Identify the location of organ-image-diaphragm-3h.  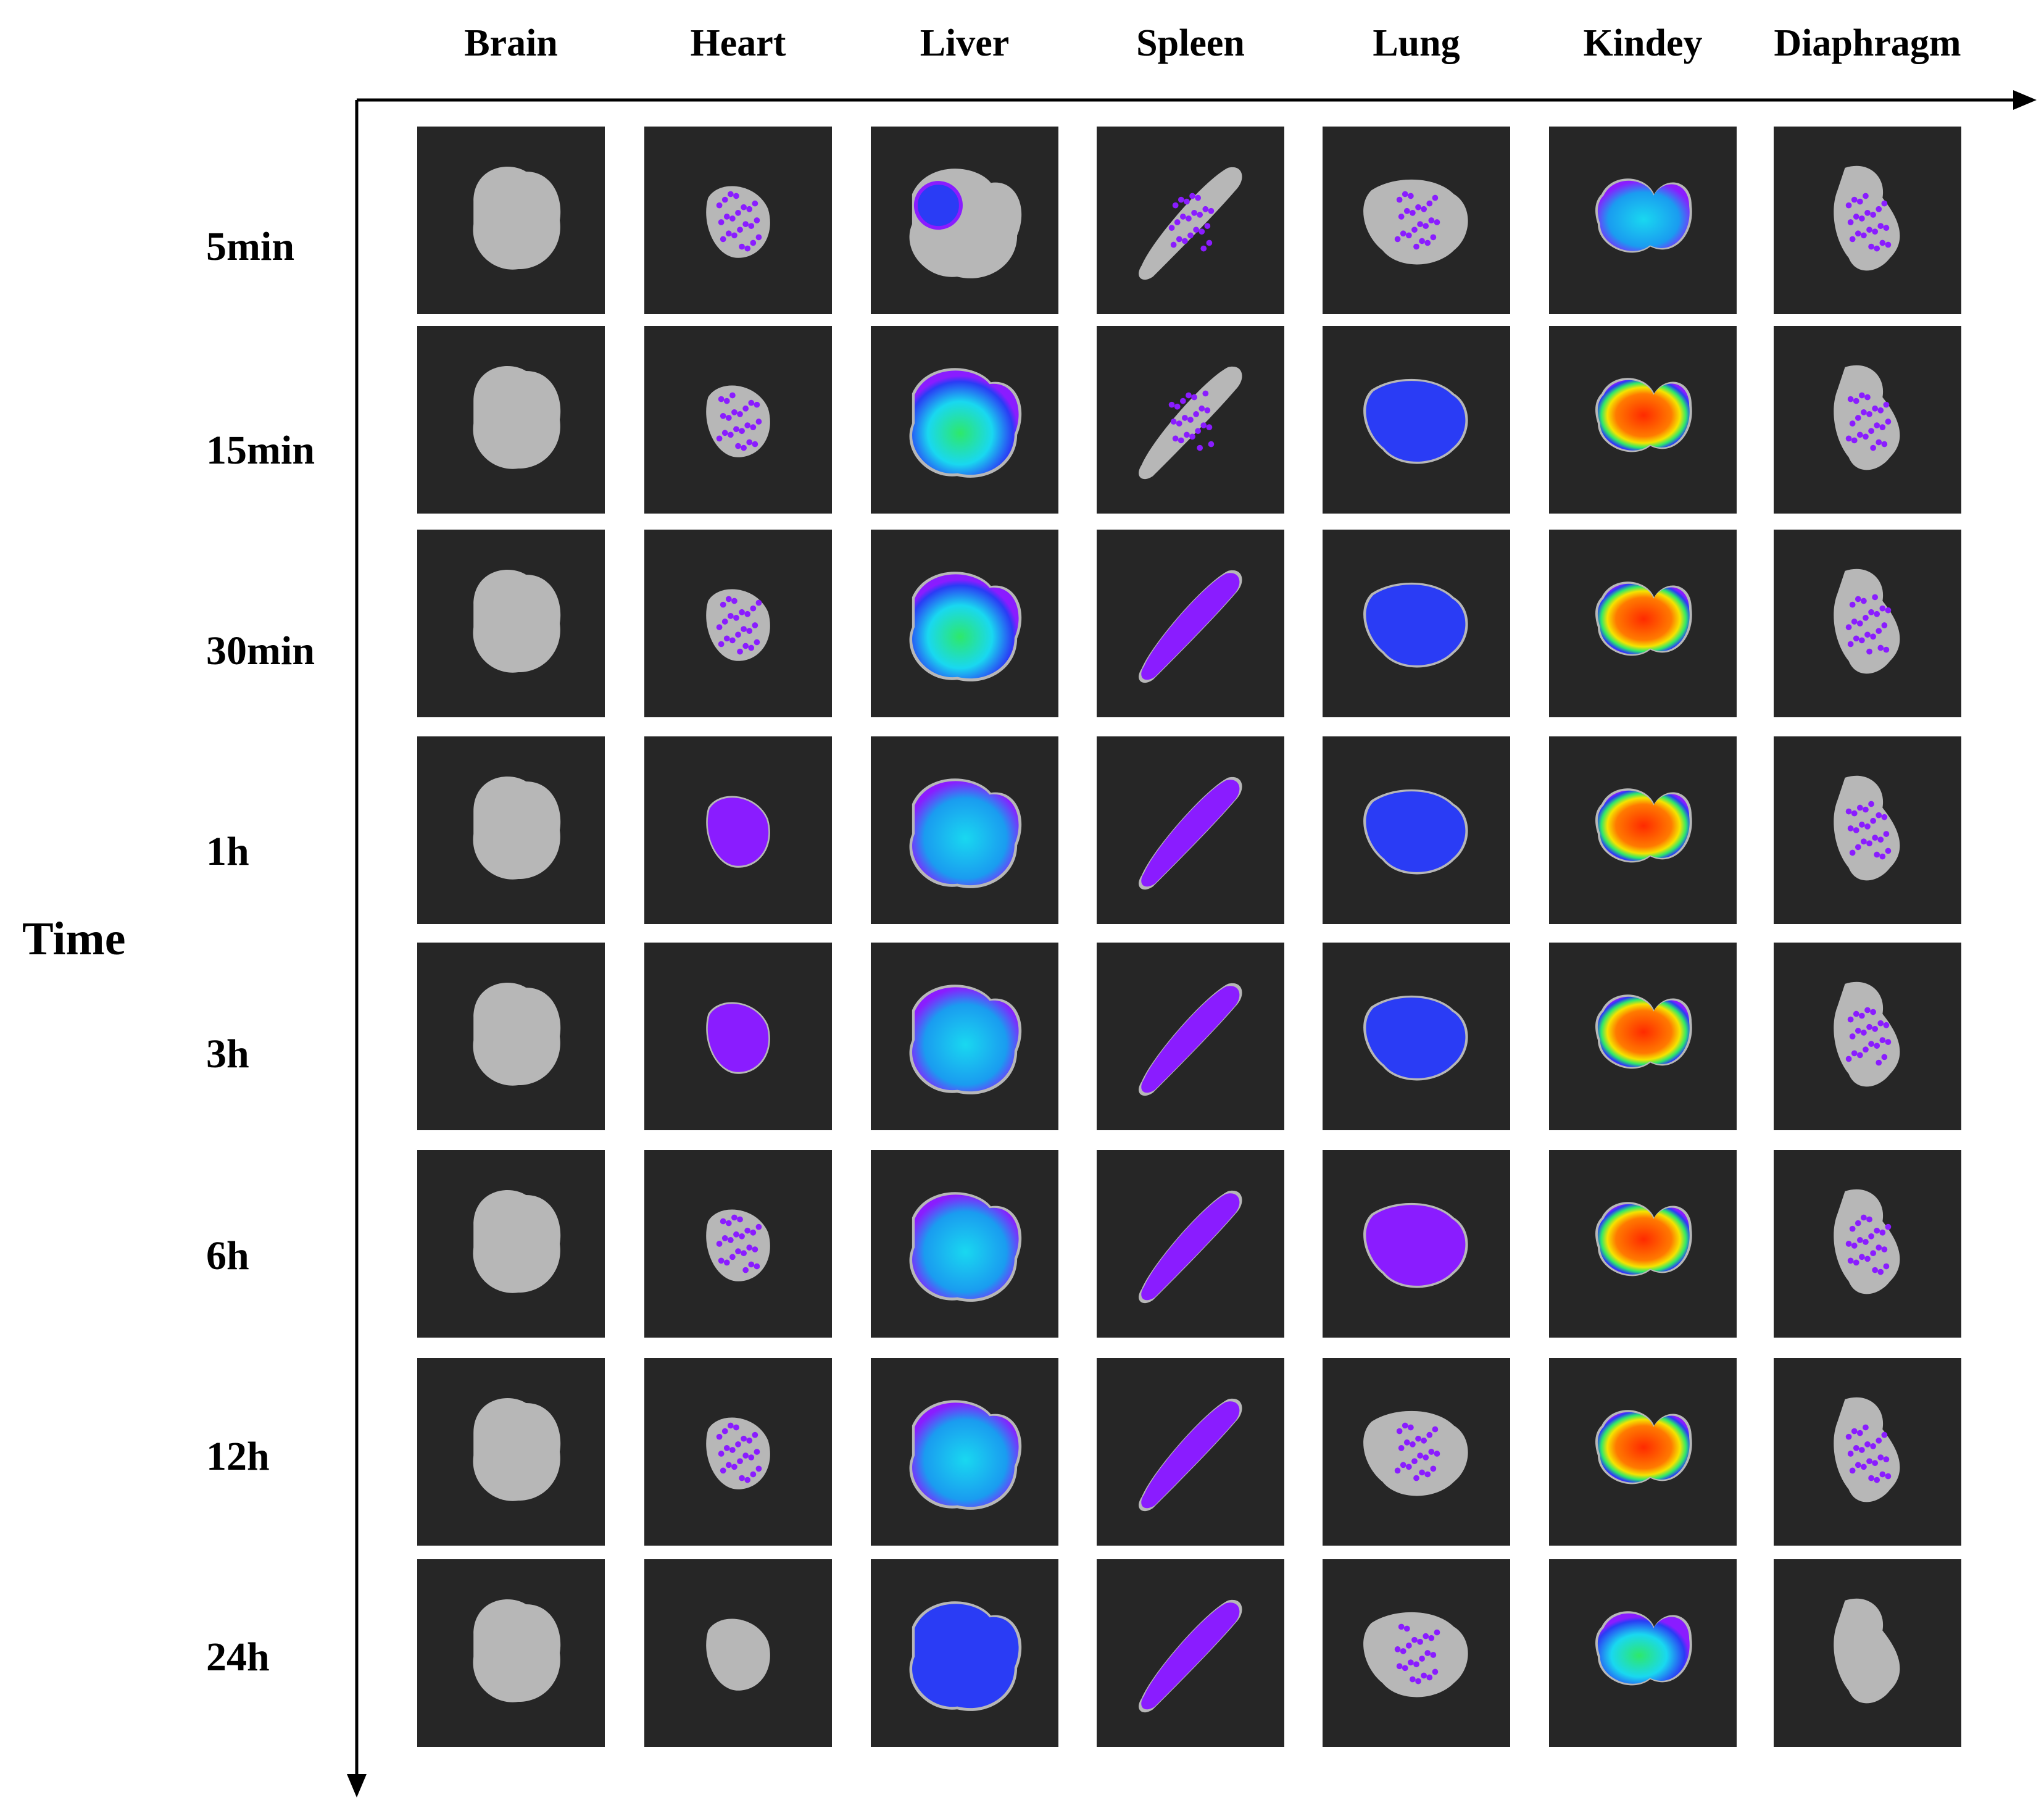
(1867, 1036).